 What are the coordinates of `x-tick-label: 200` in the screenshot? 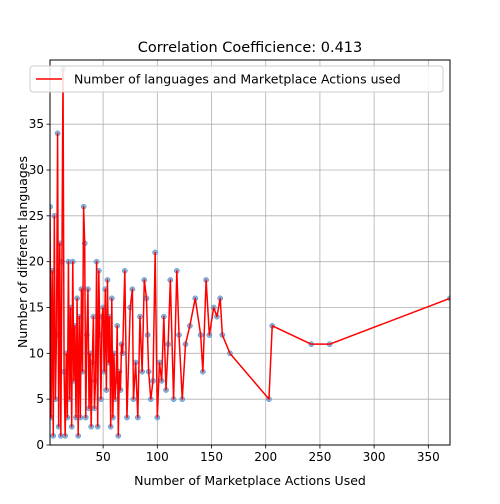 It's located at (265, 457).